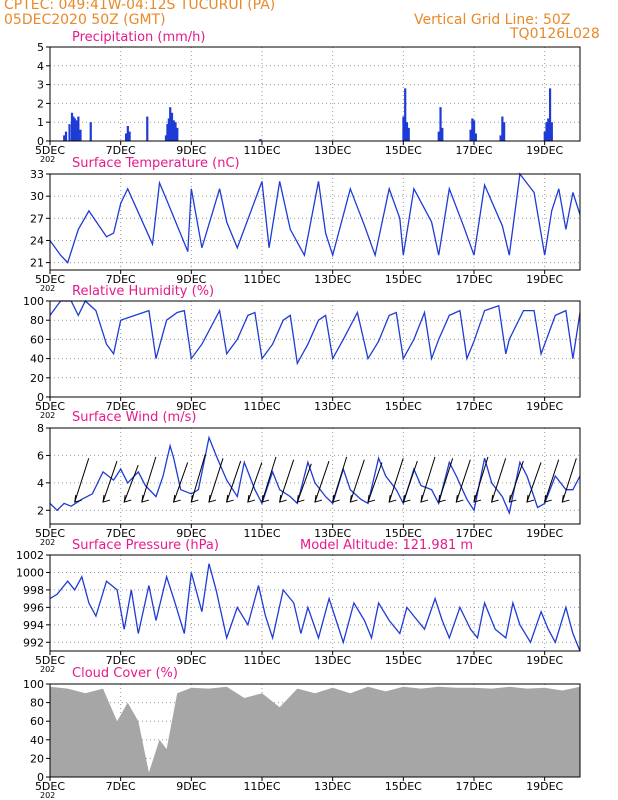 This screenshot has height=800, width=618. I want to click on run-date-label: 05DEC2020 50Z (GMT), so click(85, 20).